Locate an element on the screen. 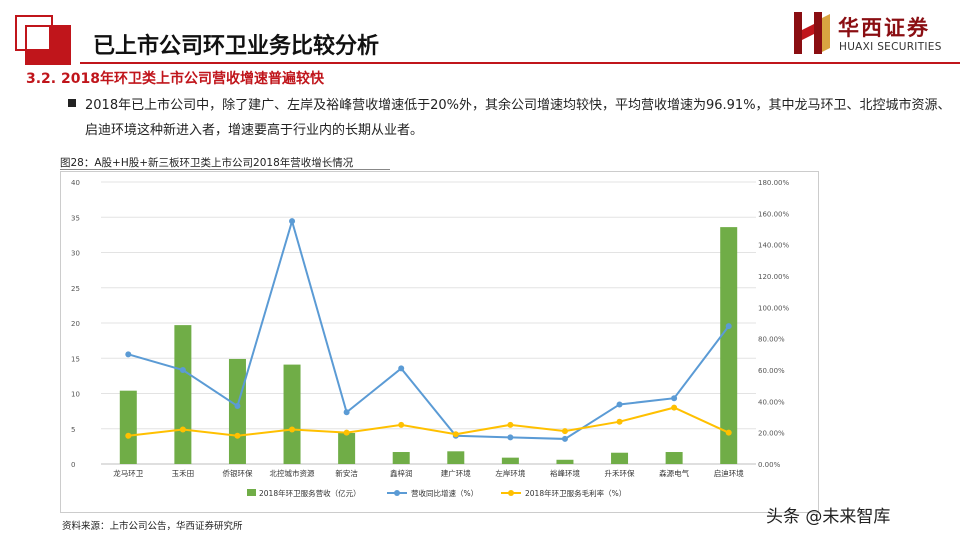  y-left-tick-label: 15 is located at coordinates (75, 359).